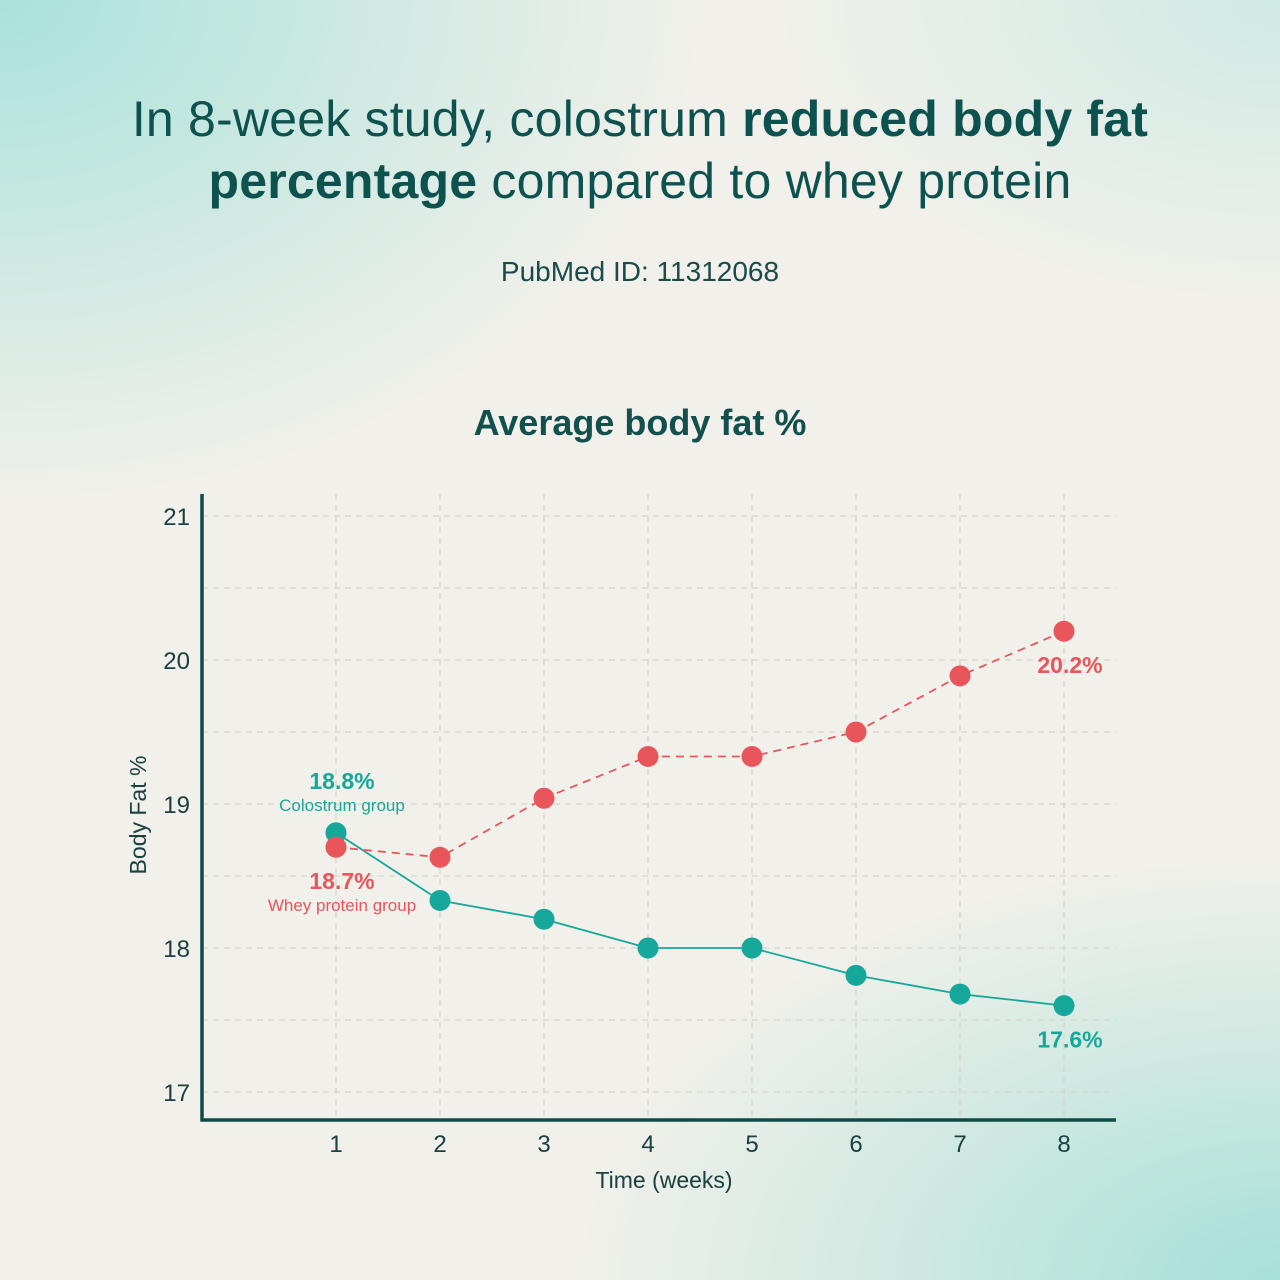 This screenshot has width=1280, height=1280. I want to click on y-tick-label: 20, so click(176, 661).